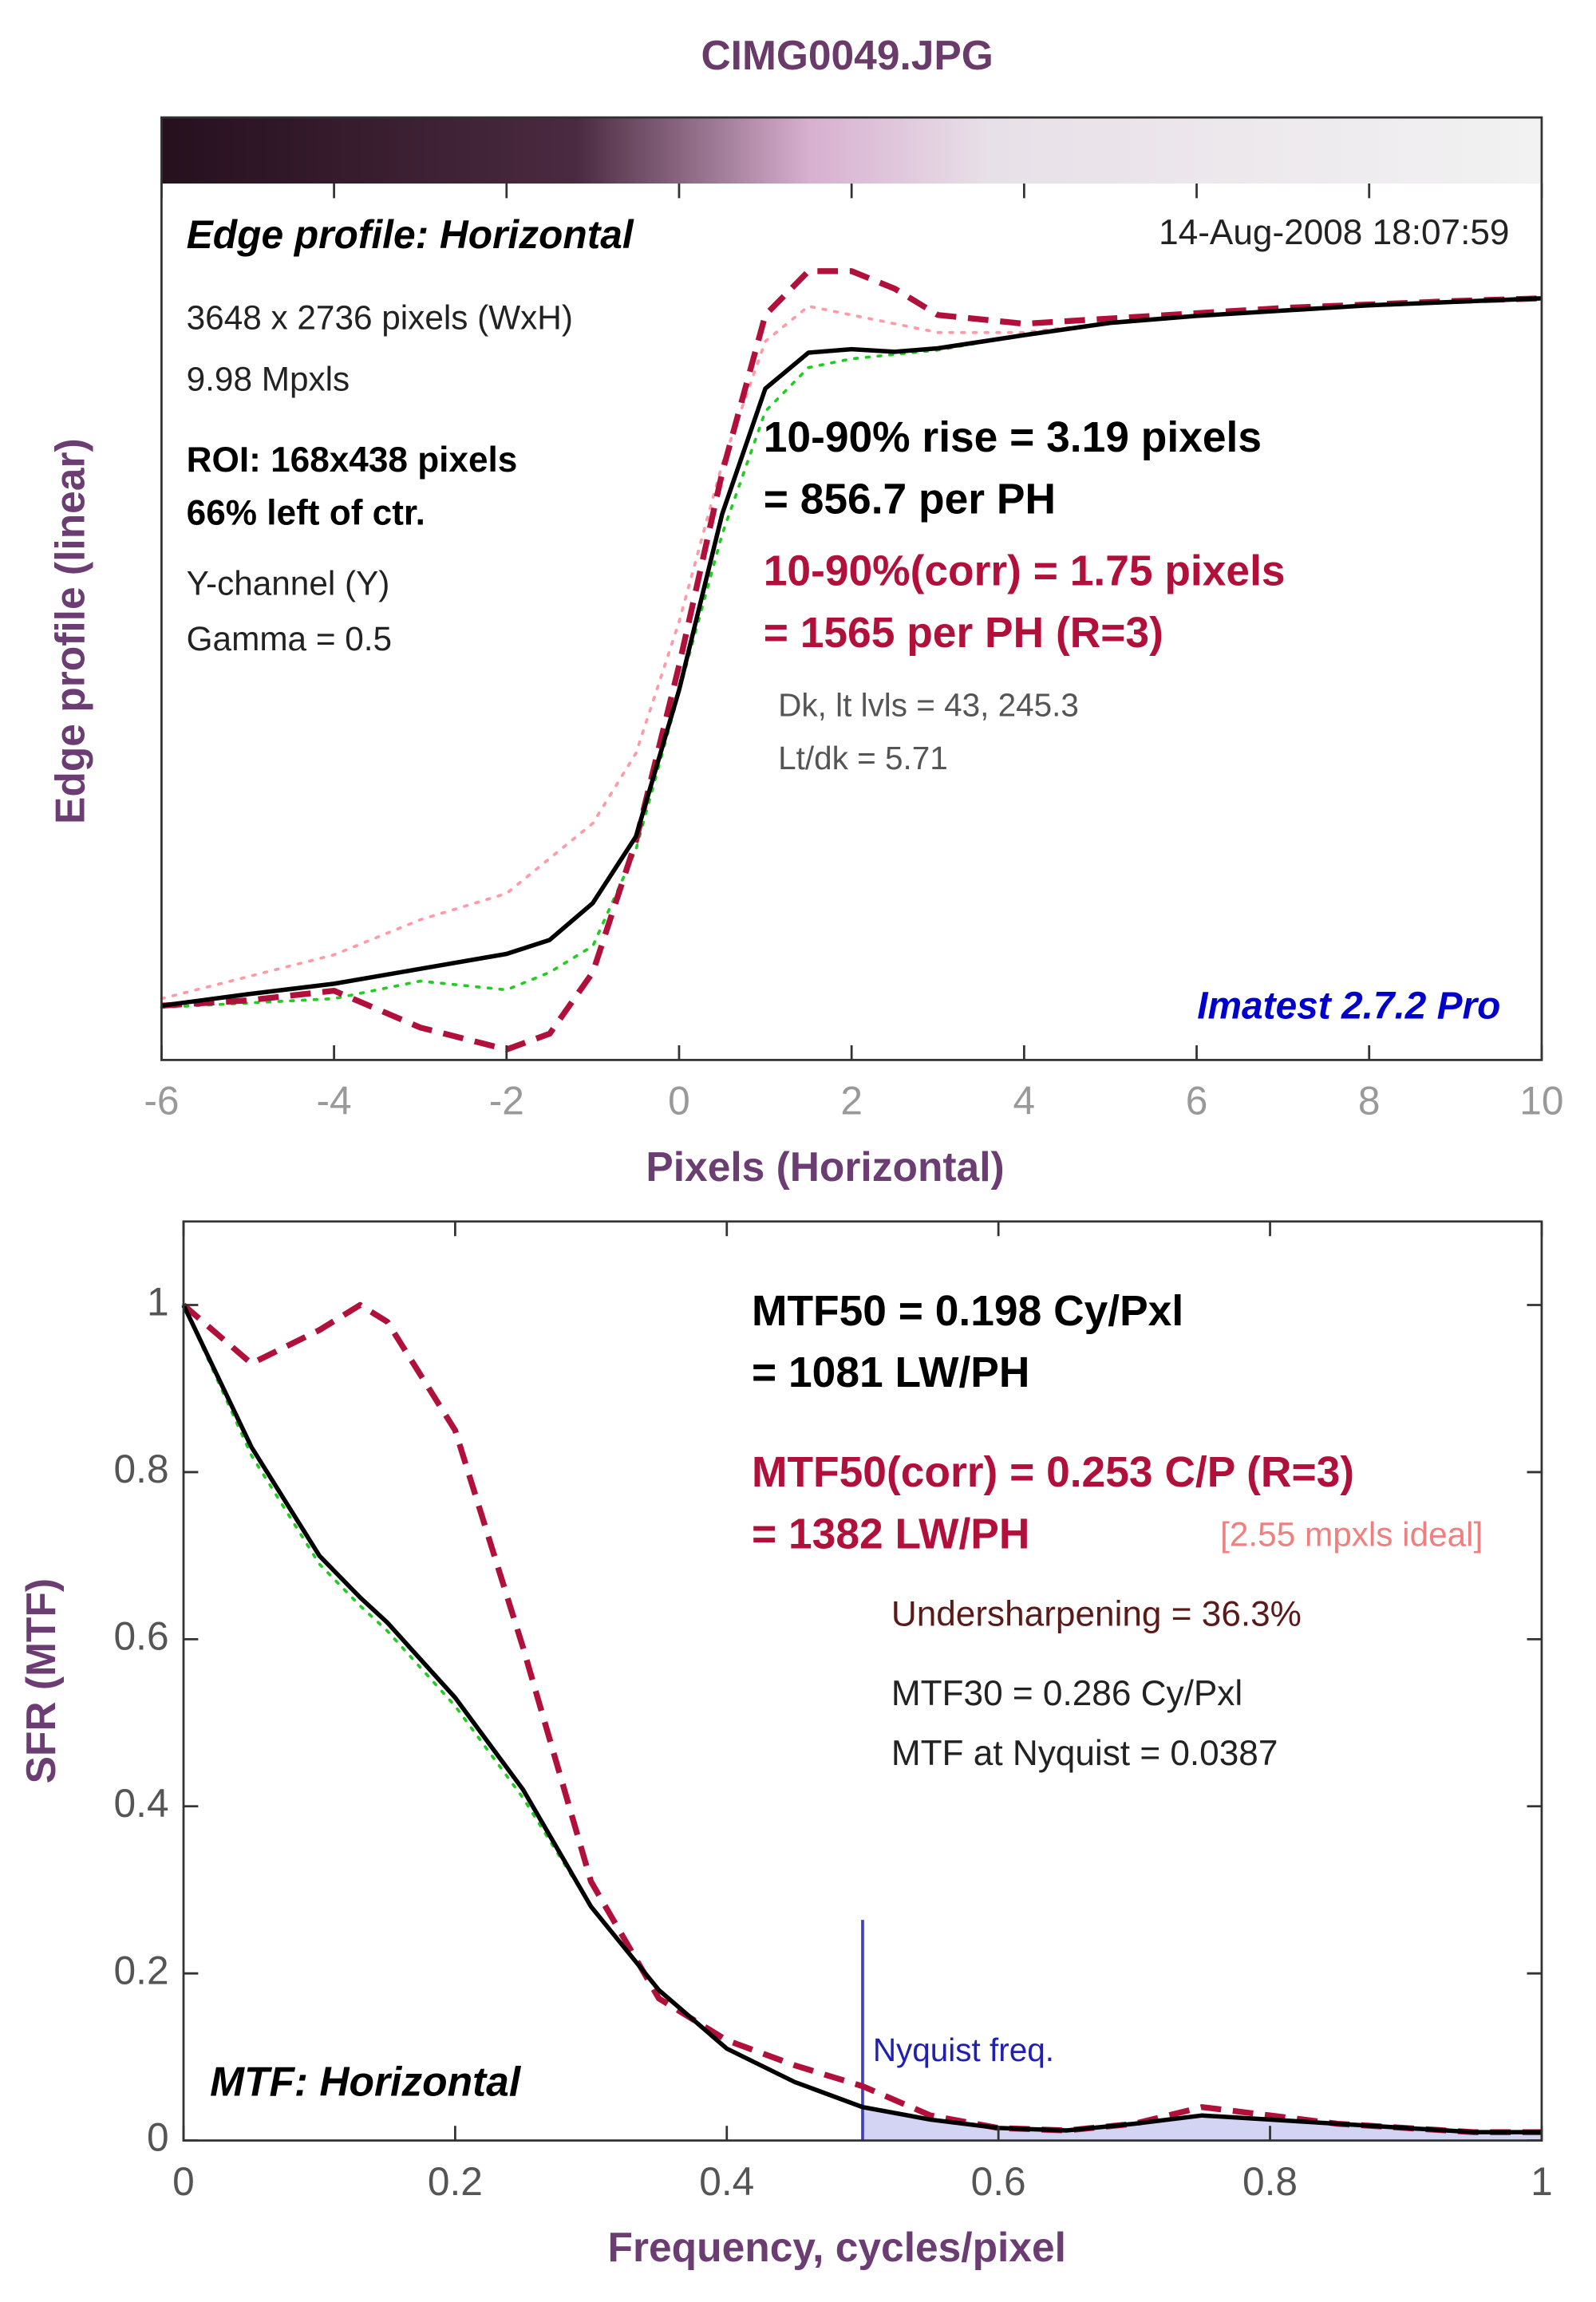  Describe the element at coordinates (506, 1101) in the screenshot. I see `x-tick-label: -2` at that location.